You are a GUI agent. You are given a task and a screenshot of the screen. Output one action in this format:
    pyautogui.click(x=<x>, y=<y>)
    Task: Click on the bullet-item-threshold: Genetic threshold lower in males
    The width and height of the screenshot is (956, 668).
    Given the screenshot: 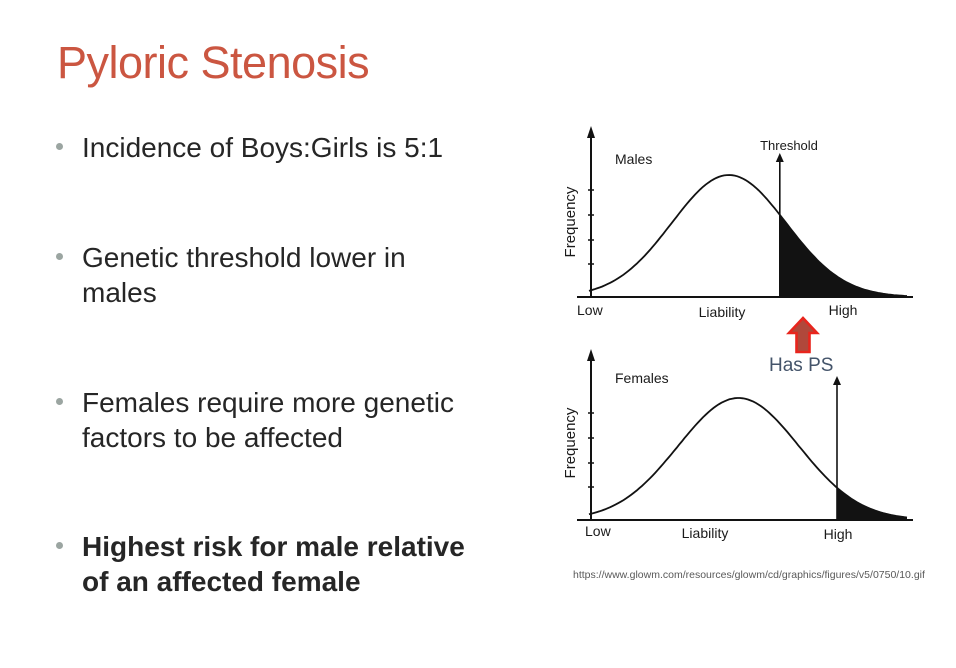 What is the action you would take?
    pyautogui.click(x=313, y=275)
    